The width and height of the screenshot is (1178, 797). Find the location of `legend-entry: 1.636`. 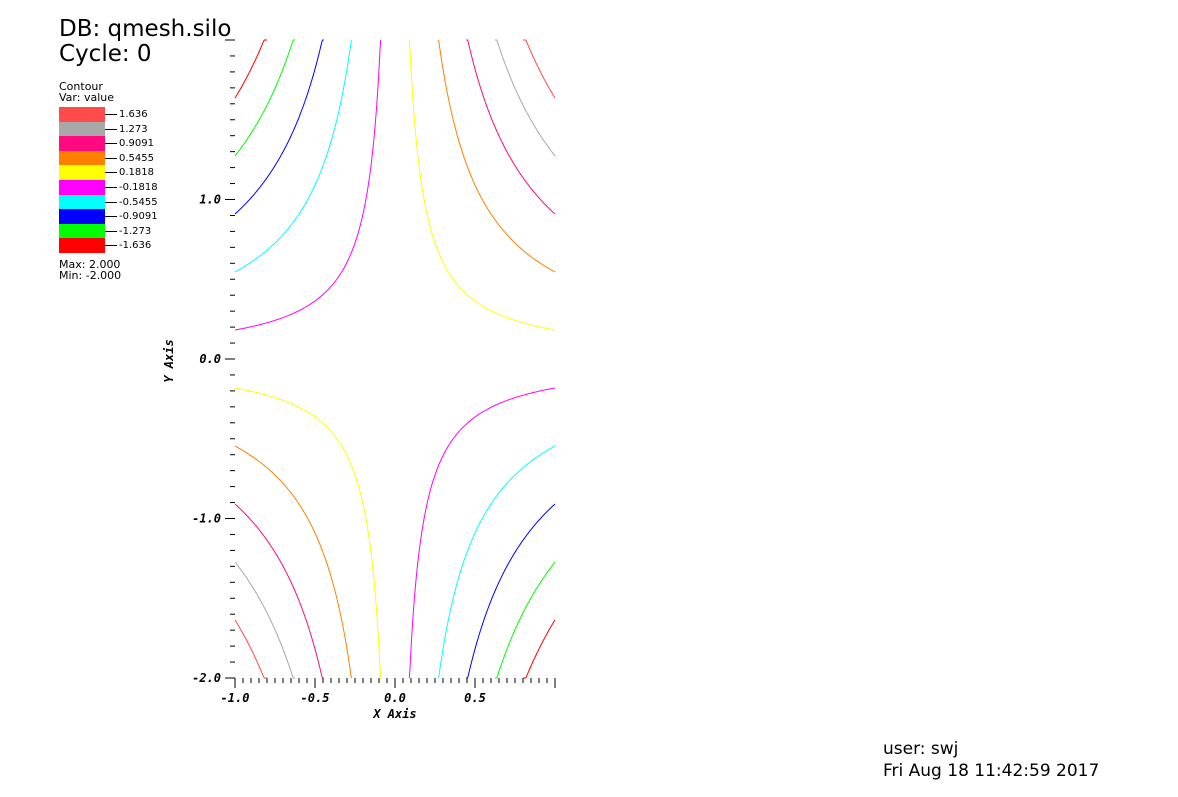

legend-entry: 1.636 is located at coordinates (119, 114).